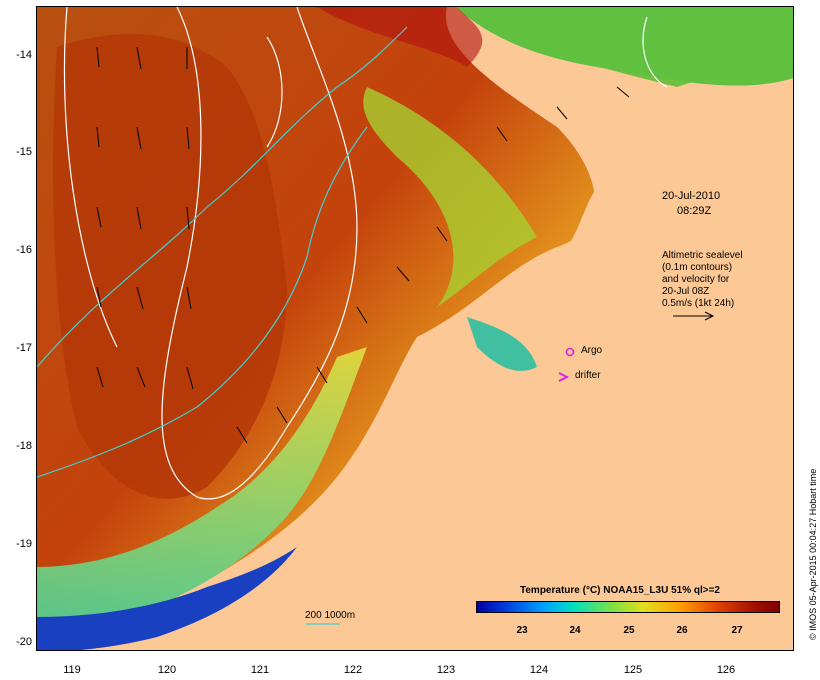 Image resolution: width=820 pixels, height=680 pixels. I want to click on y-tick-label: -16, so click(24, 250).